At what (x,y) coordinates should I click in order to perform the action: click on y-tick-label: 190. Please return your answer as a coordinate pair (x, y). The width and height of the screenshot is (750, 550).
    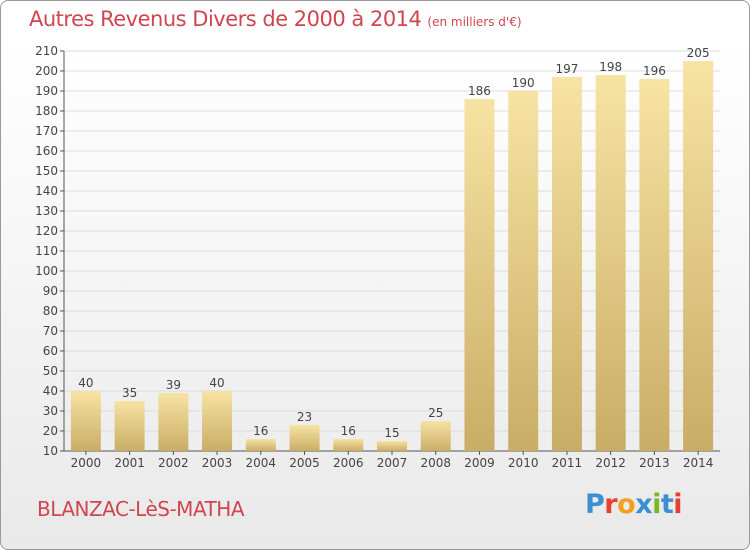
    Looking at the image, I should click on (46, 91).